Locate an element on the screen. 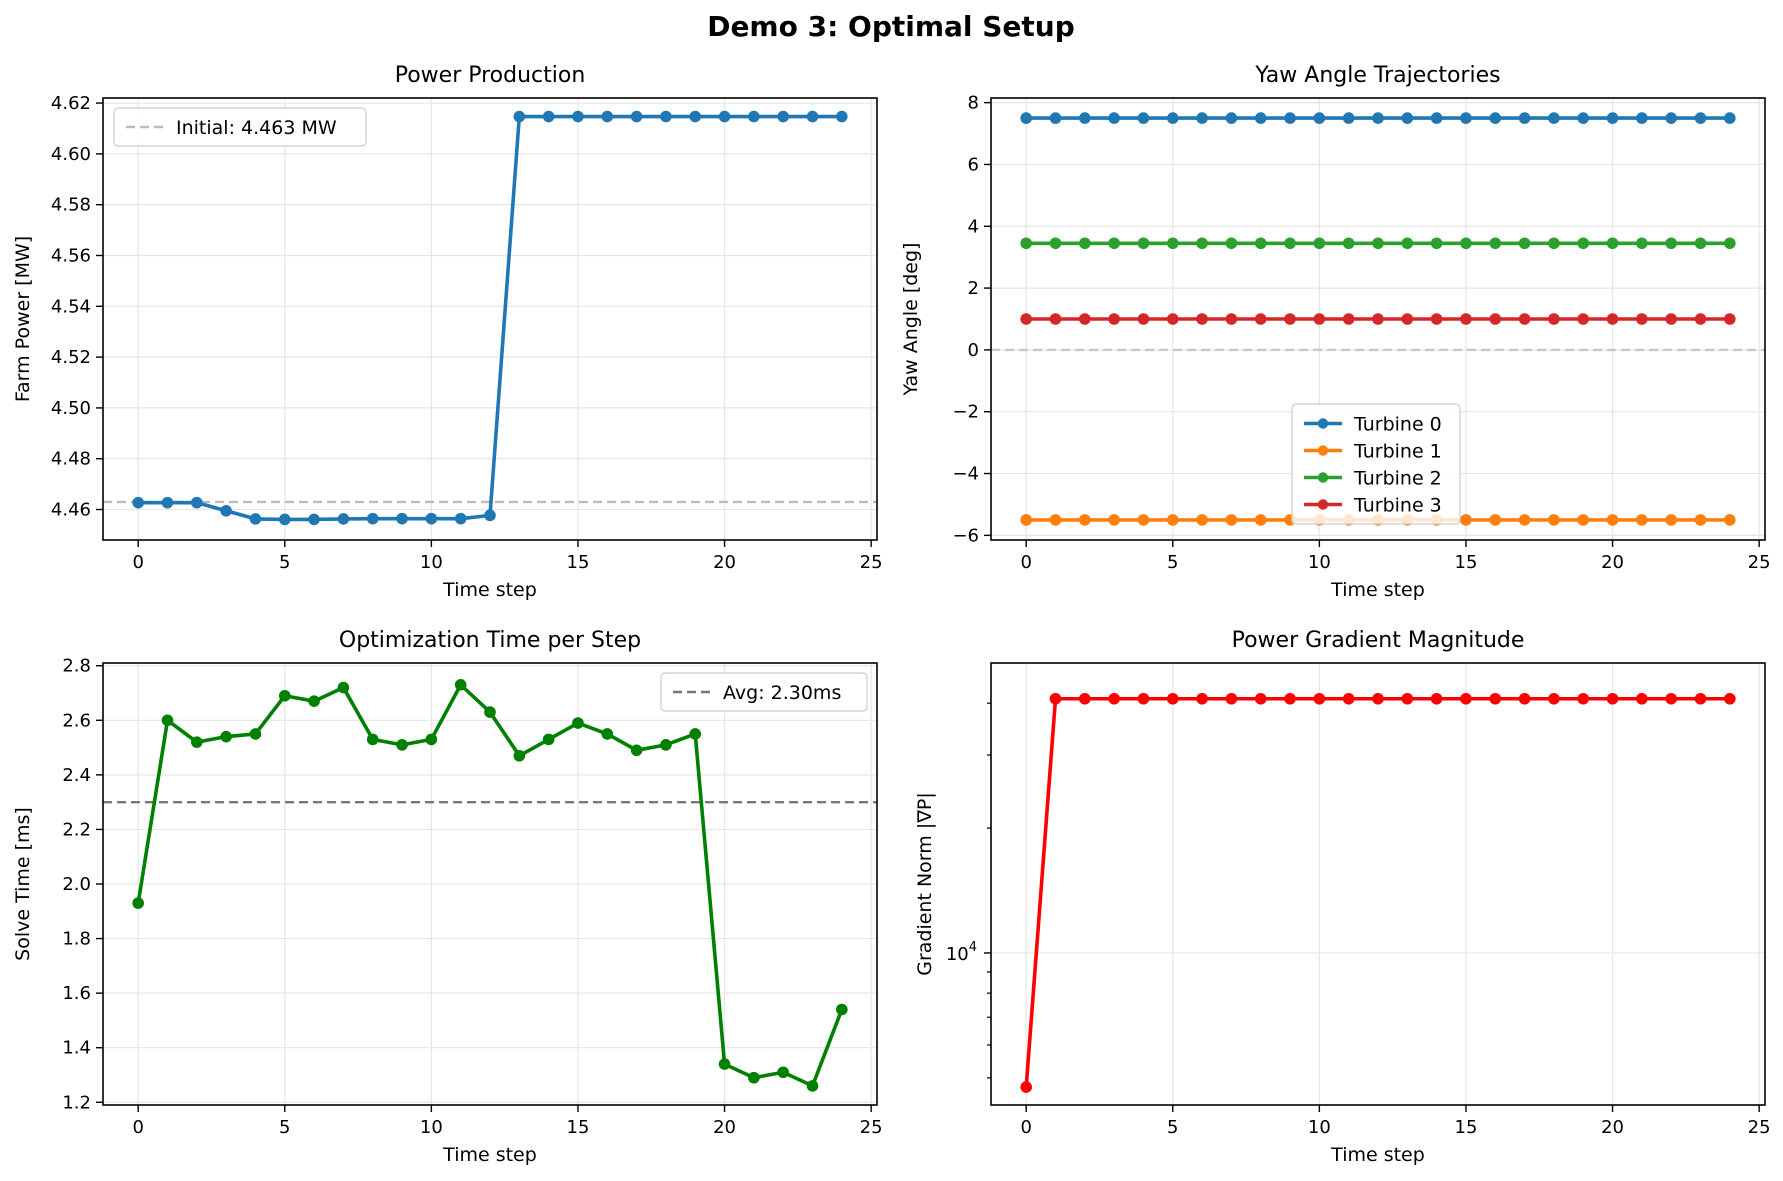 This screenshot has width=1783, height=1181. y-tick-label: 4.56 is located at coordinates (71, 255).